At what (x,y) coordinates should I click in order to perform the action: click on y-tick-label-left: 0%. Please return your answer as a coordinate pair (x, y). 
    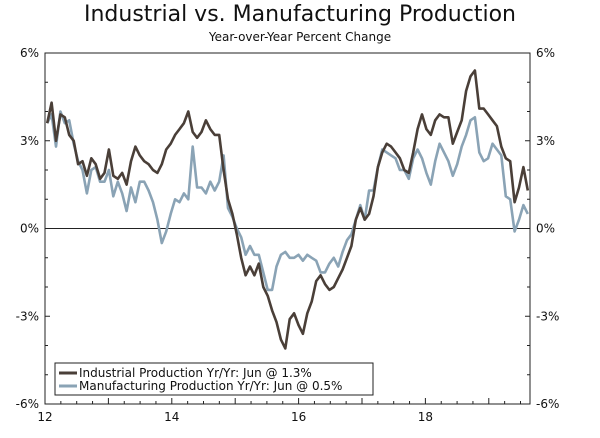
    Looking at the image, I should click on (29, 229).